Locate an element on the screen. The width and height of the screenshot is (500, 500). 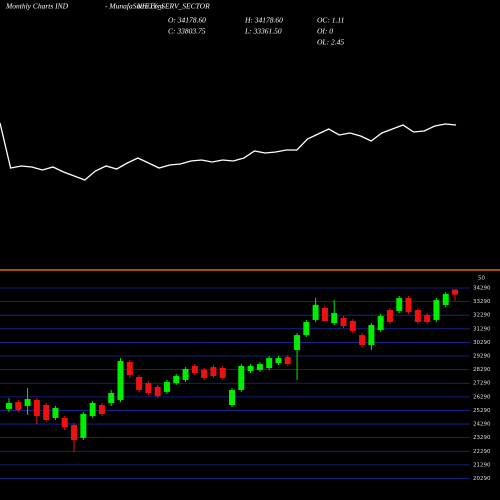
y-tick-label: 29290 is located at coordinates (482, 357).